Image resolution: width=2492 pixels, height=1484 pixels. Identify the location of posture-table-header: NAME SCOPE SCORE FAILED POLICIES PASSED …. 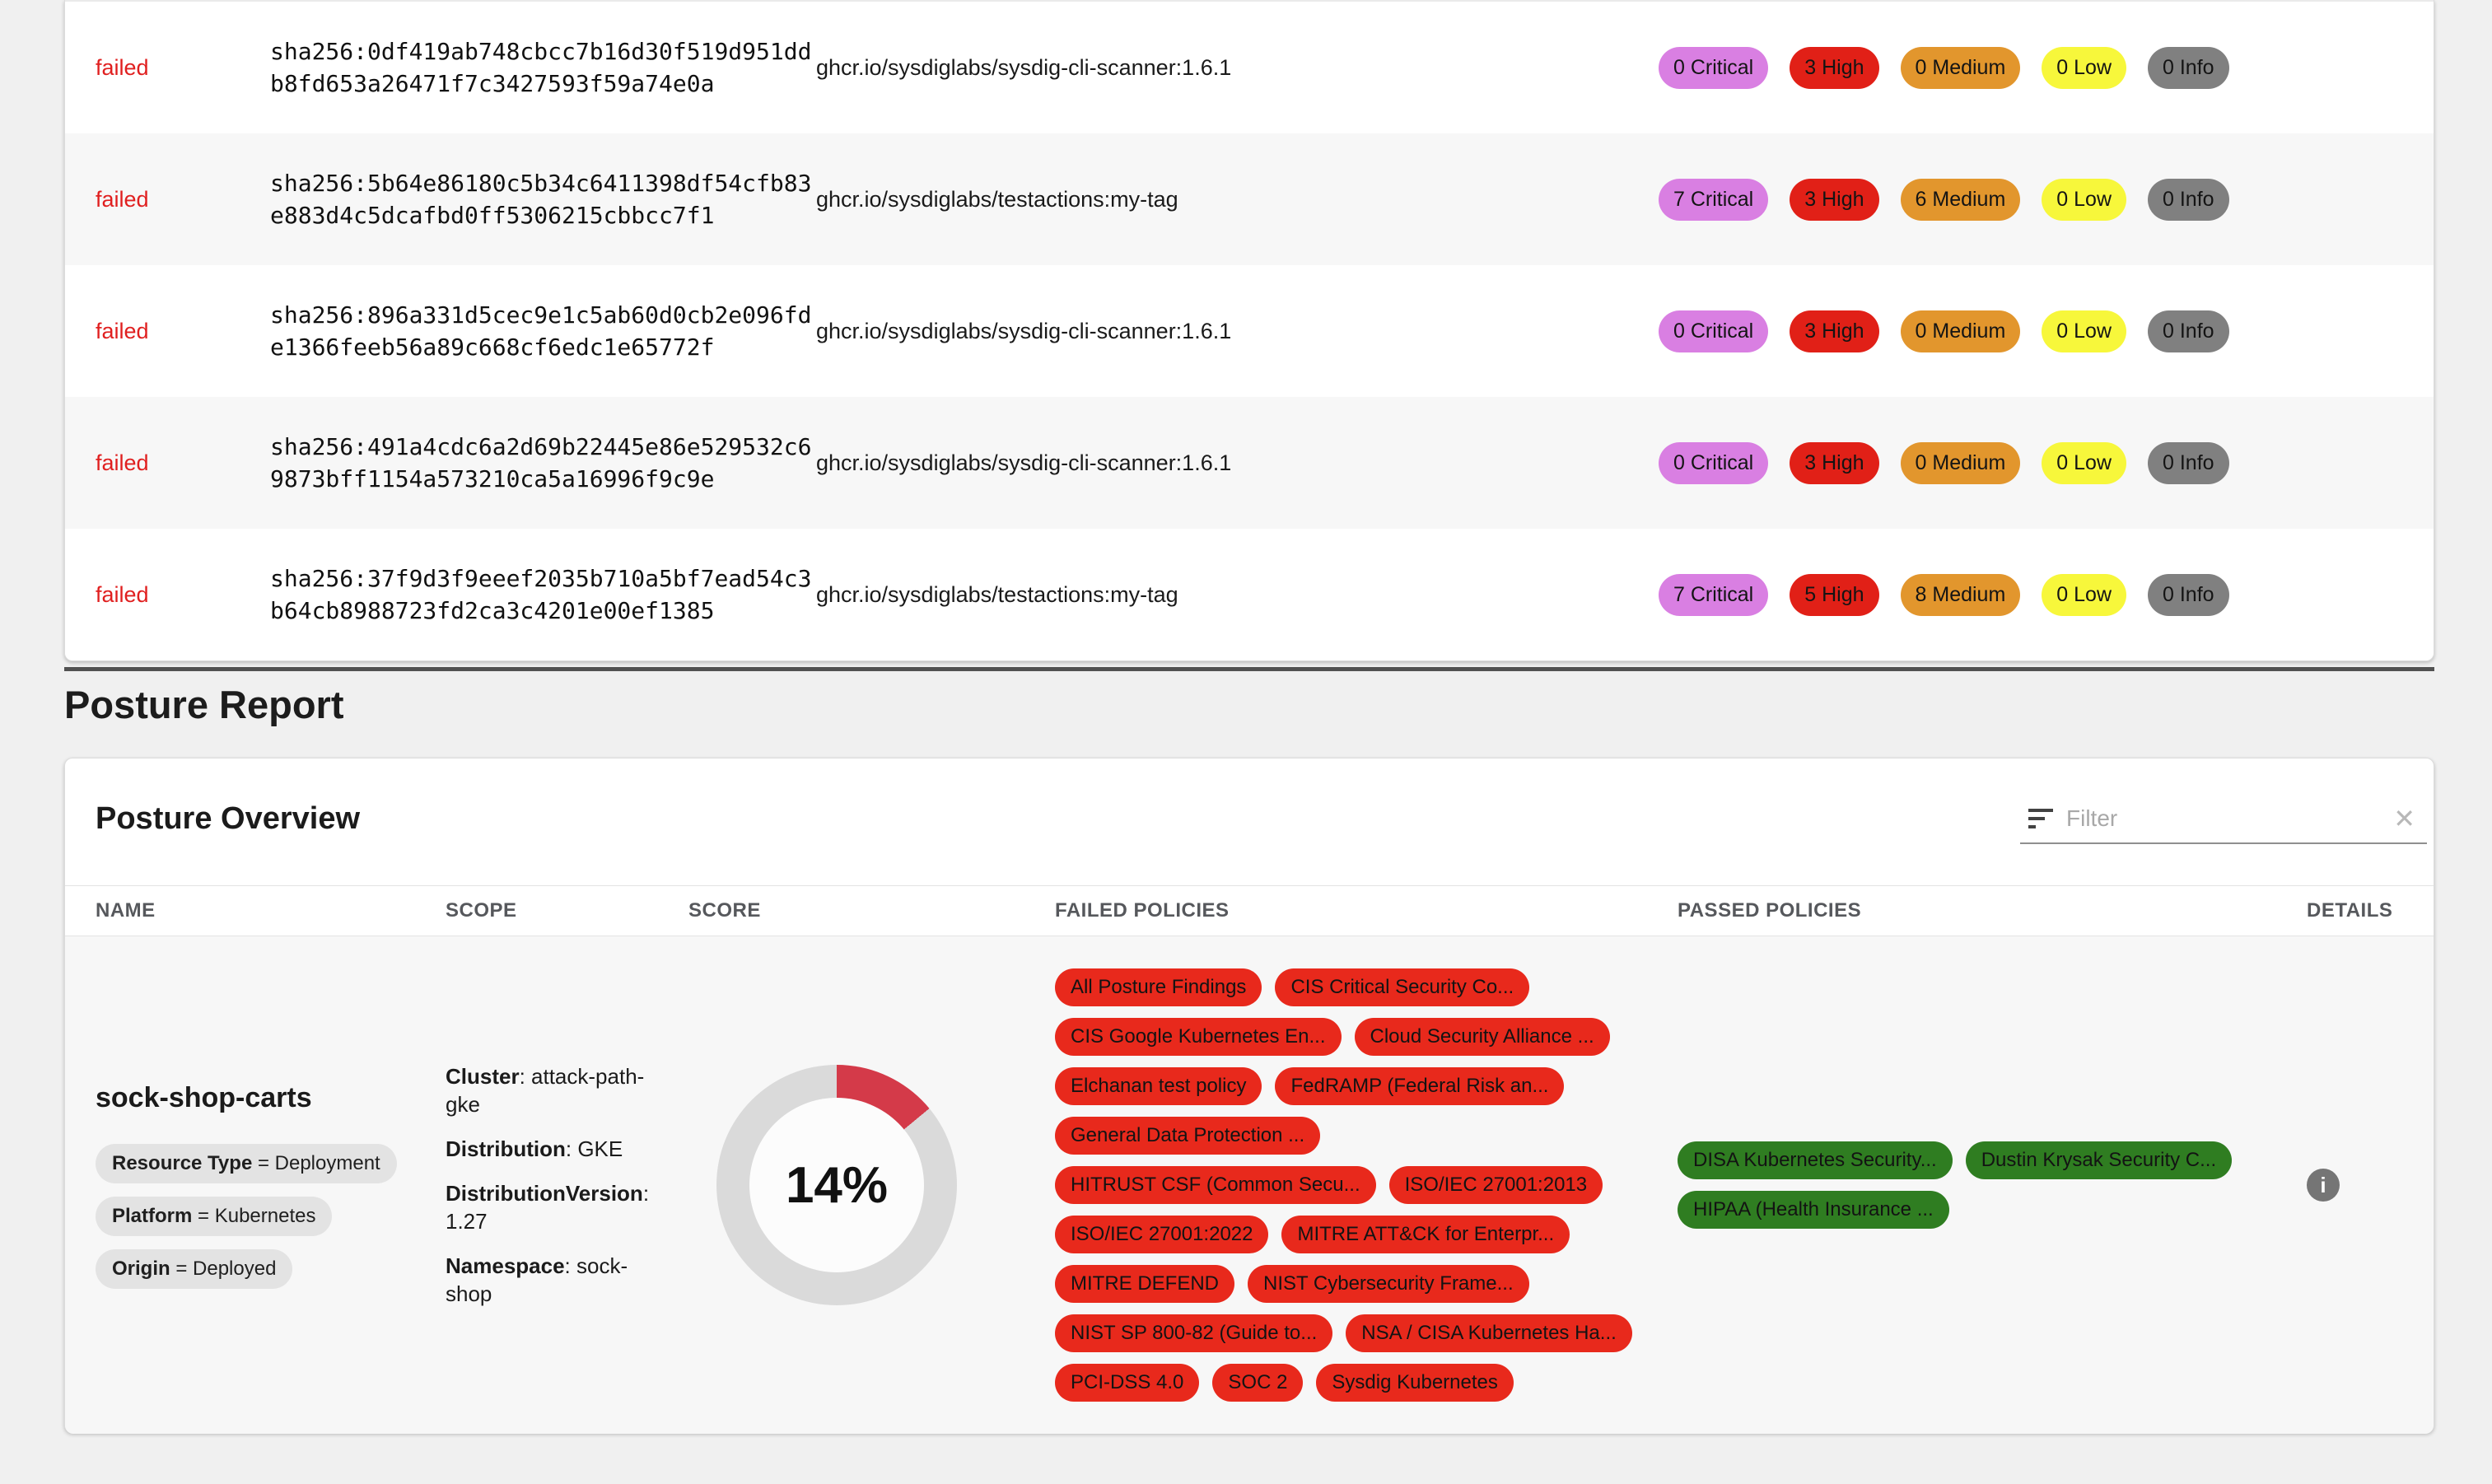
(1249, 910).